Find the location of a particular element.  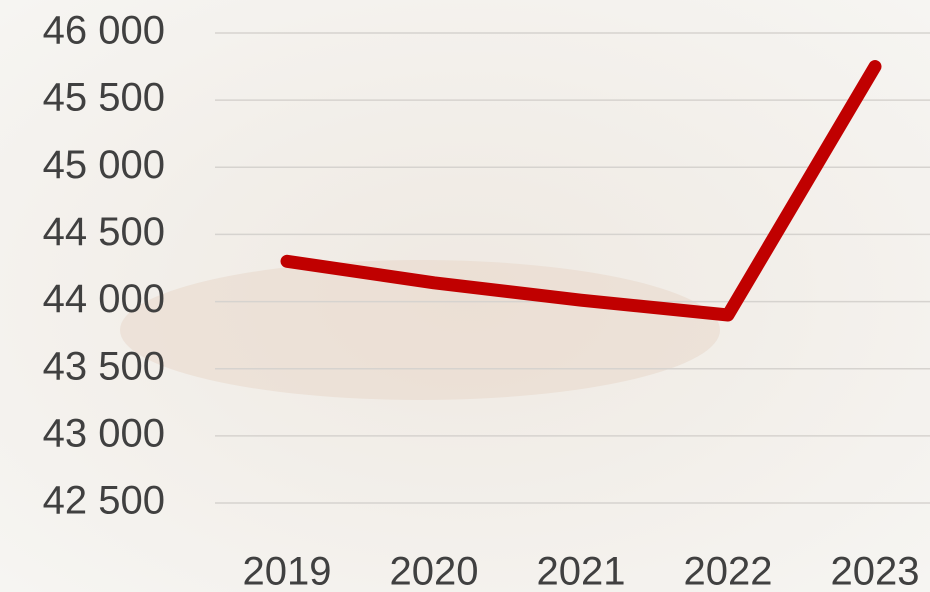

x-tick-label: 2019 is located at coordinates (287, 571).